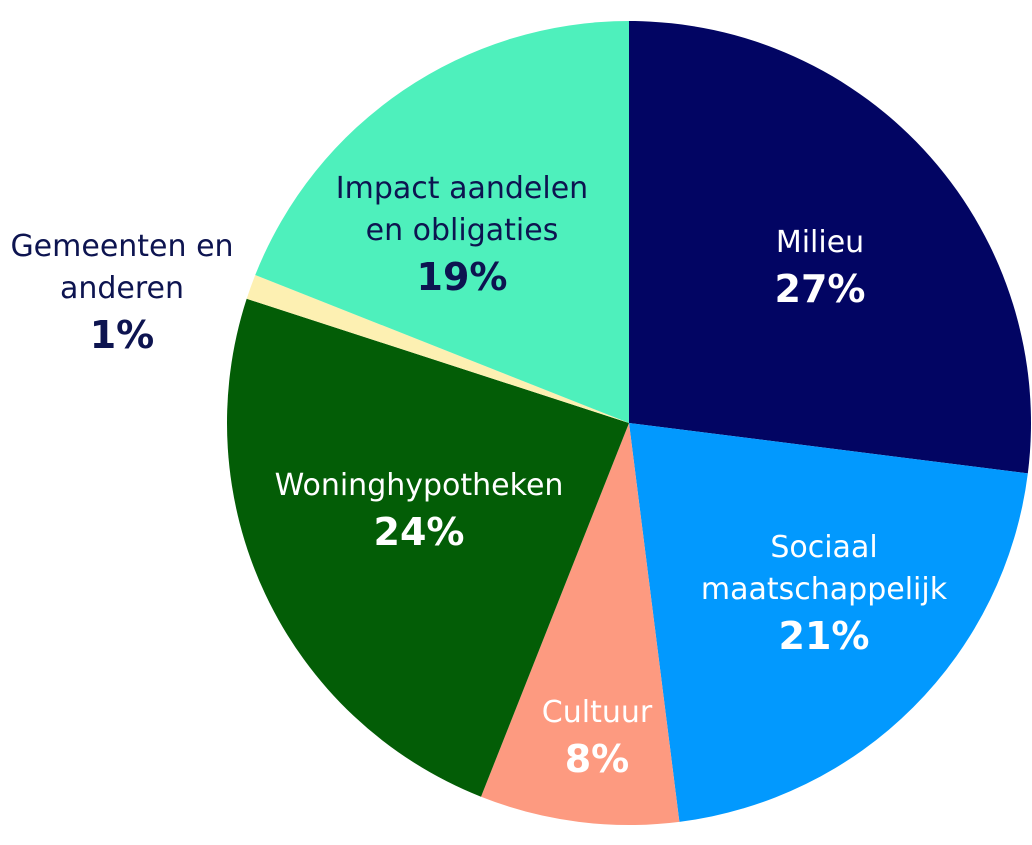 This screenshot has height=845, width=1032. I want to click on slice-label: Gemeenten en, so click(121, 246).